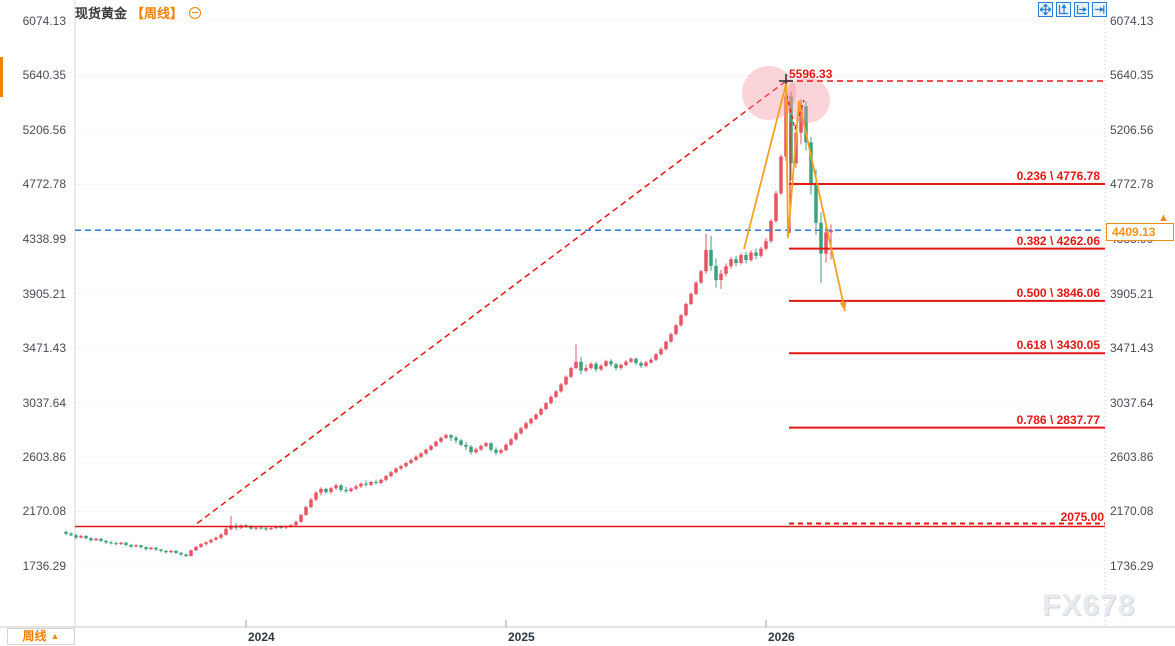 This screenshot has width=1175, height=646. I want to click on symbol-title: 现货黄金, so click(101, 13).